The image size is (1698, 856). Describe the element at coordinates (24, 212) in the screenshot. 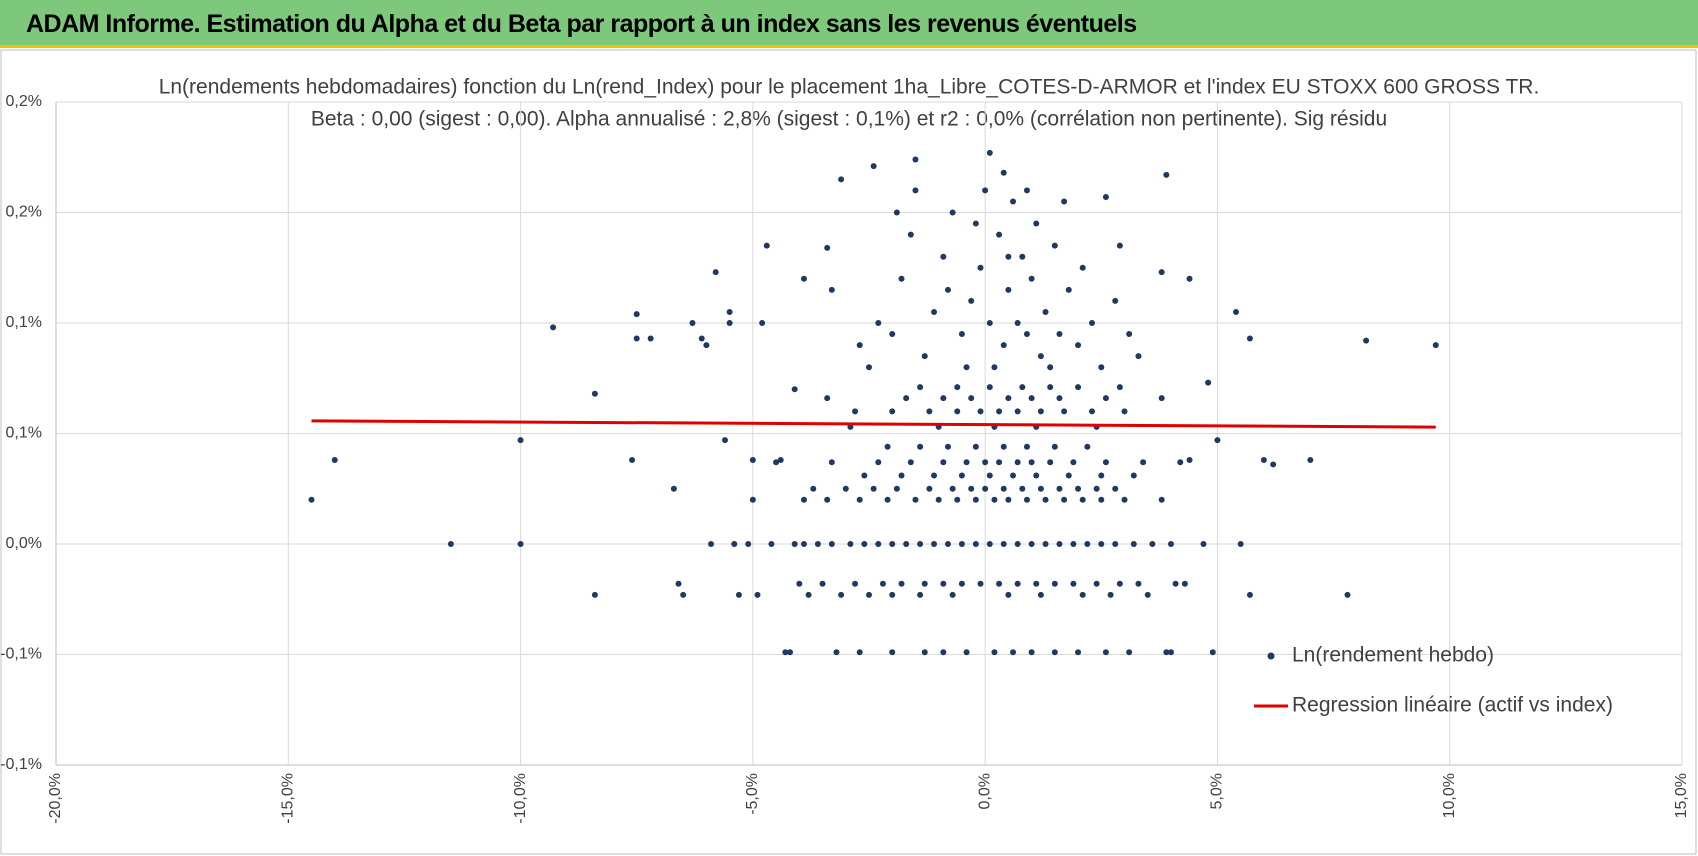

I see `y-tick-label: 0,2%` at that location.